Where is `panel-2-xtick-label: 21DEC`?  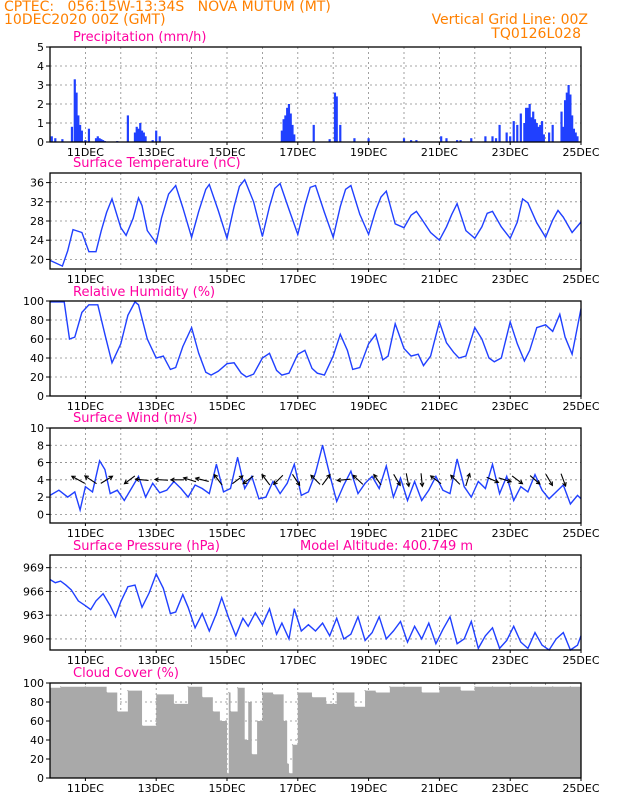
panel-2-xtick-label: 21DEC is located at coordinates (439, 279).